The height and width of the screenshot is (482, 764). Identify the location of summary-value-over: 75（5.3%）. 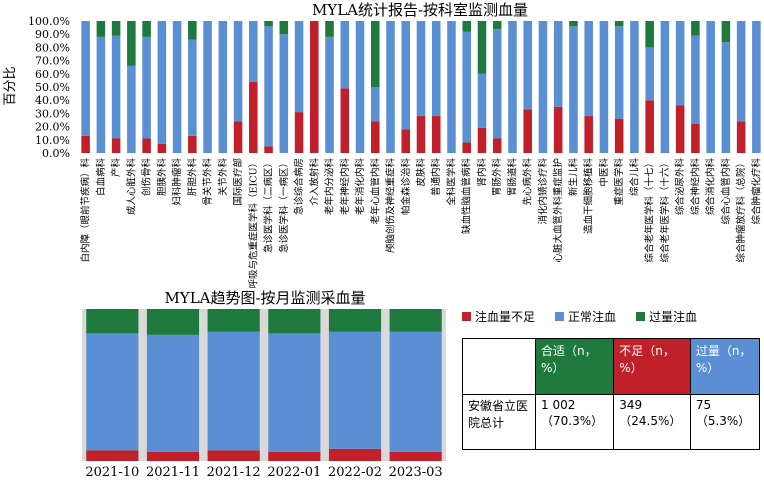
(725, 421).